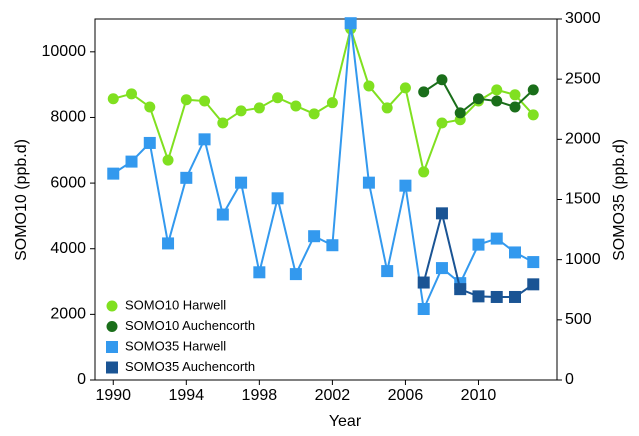 This screenshot has width=639, height=436. Describe the element at coordinates (64, 51) in the screenshot. I see `y-tick-label: 10000` at that location.